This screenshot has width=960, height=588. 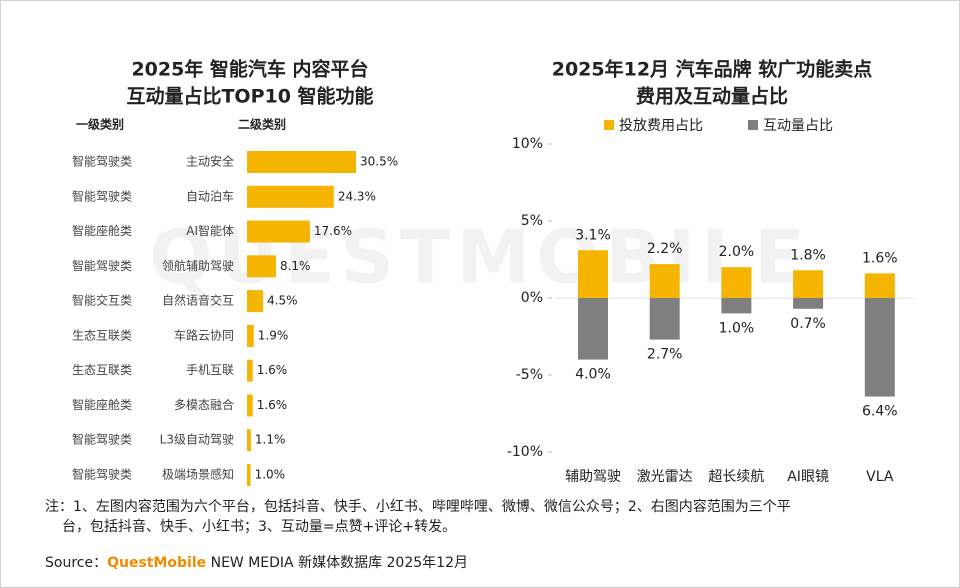 What do you see at coordinates (808, 477) in the screenshot?
I see `x-tick-label: AI眼镜` at bounding box center [808, 477].